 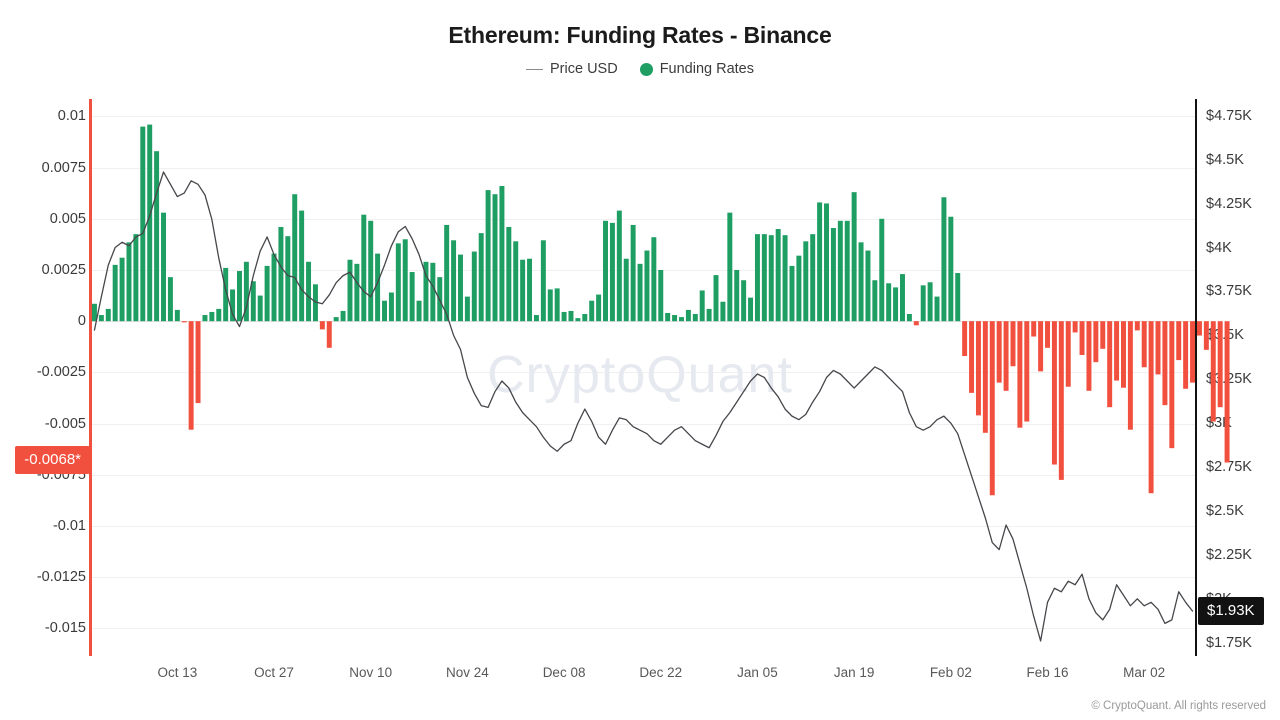 What do you see at coordinates (564, 672) in the screenshot?
I see `x-axis-tick-label: Dec 08` at bounding box center [564, 672].